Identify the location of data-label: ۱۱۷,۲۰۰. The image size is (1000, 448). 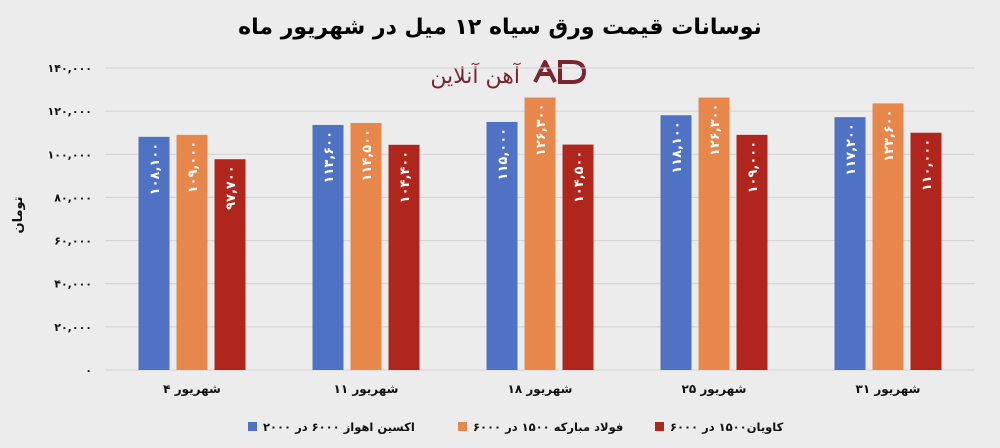
(851, 149).